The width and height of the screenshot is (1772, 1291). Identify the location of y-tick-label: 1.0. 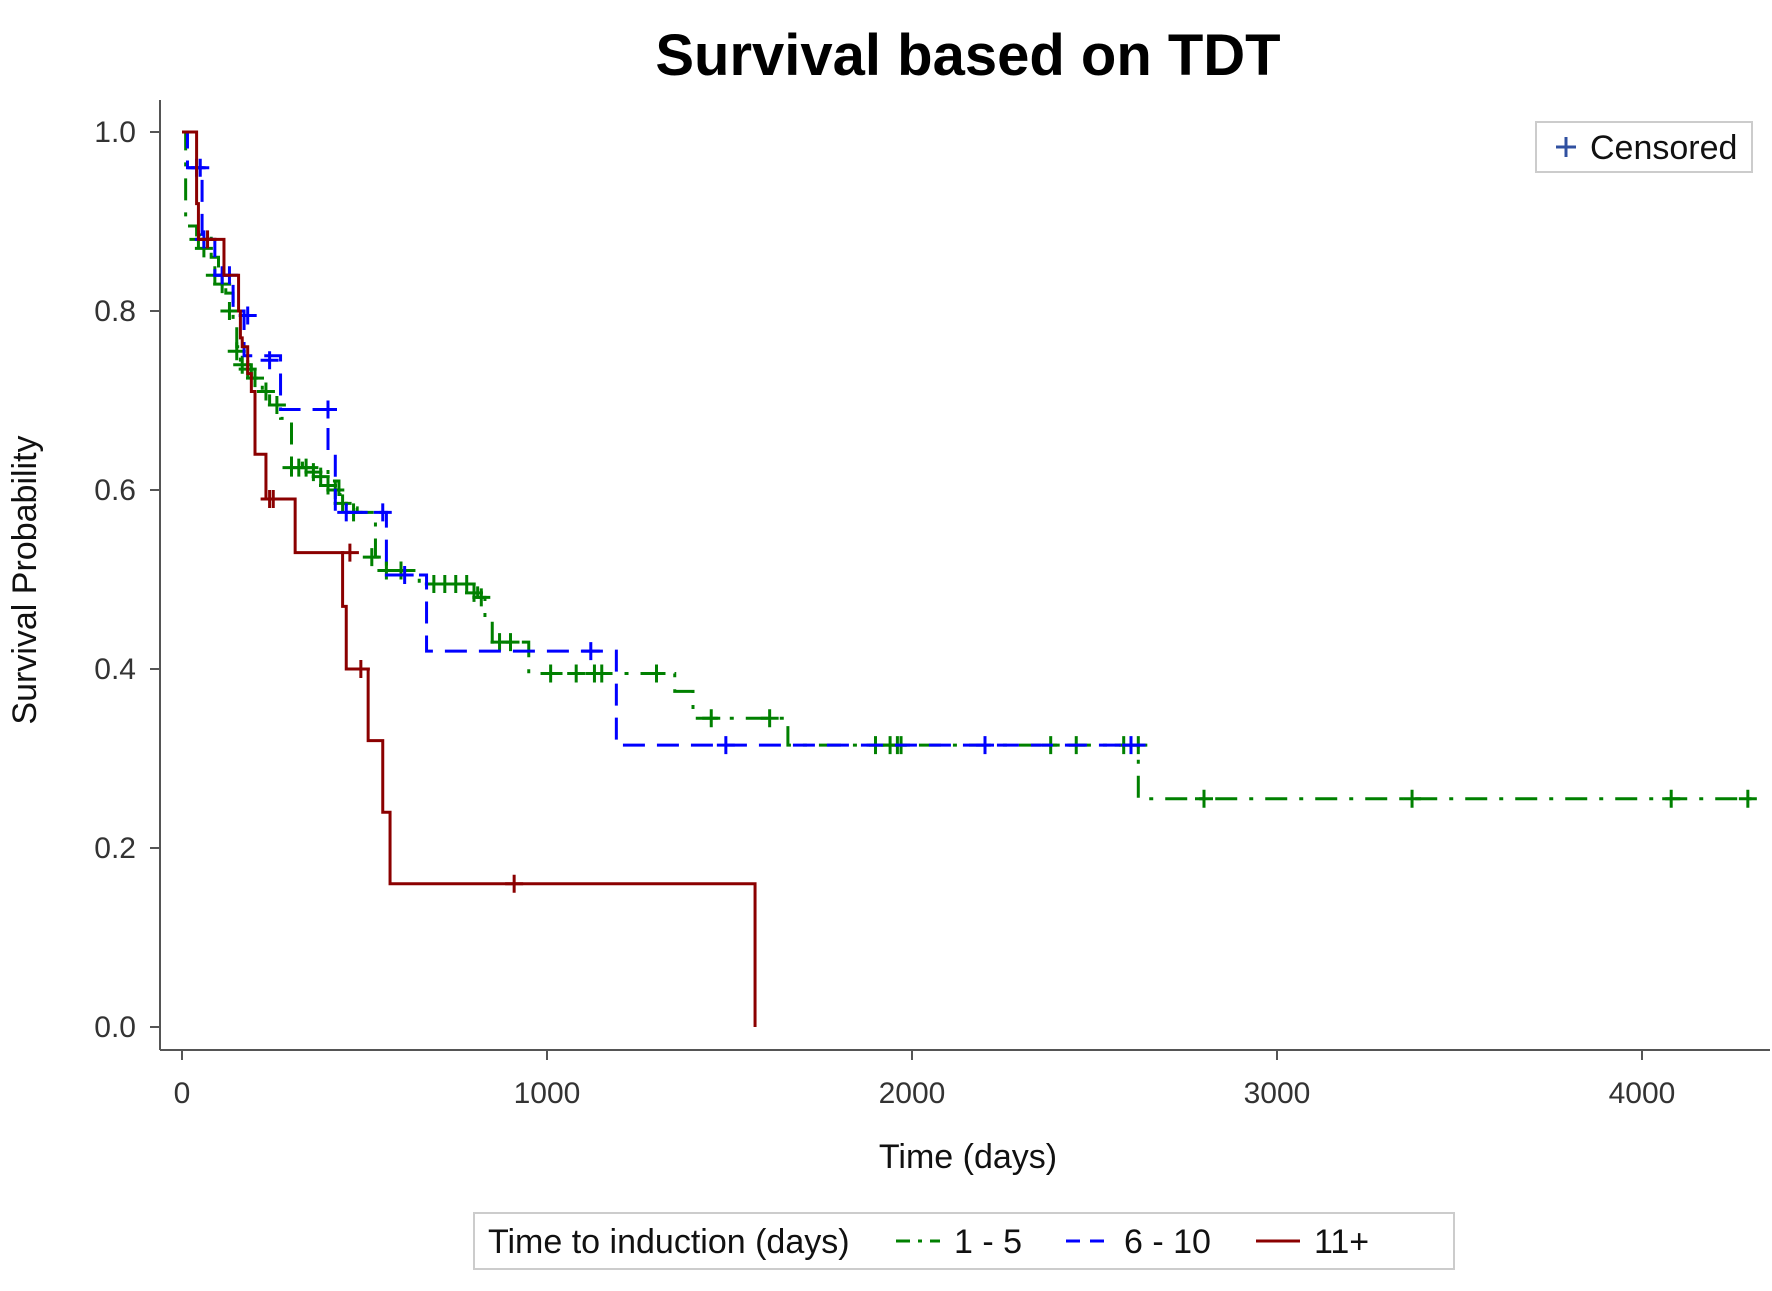
(115, 132).